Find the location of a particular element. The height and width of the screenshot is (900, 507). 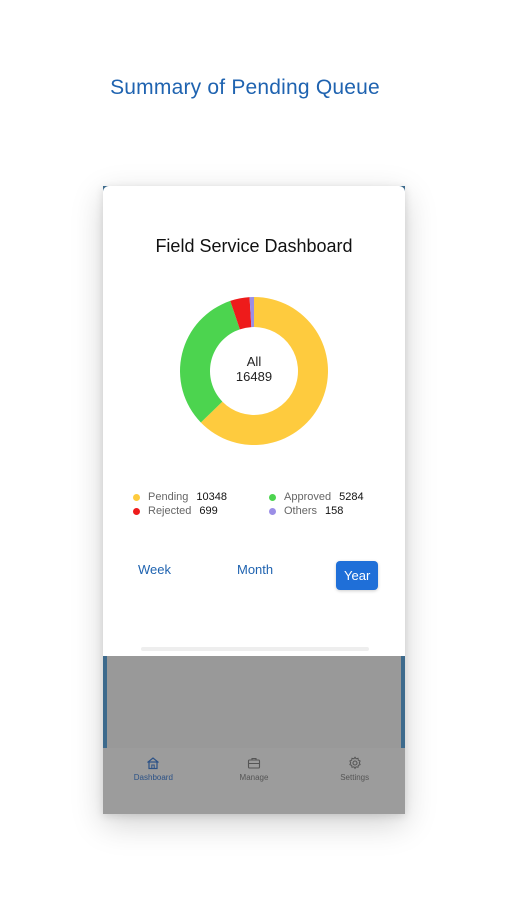

rejected-dot is located at coordinates (136, 511).